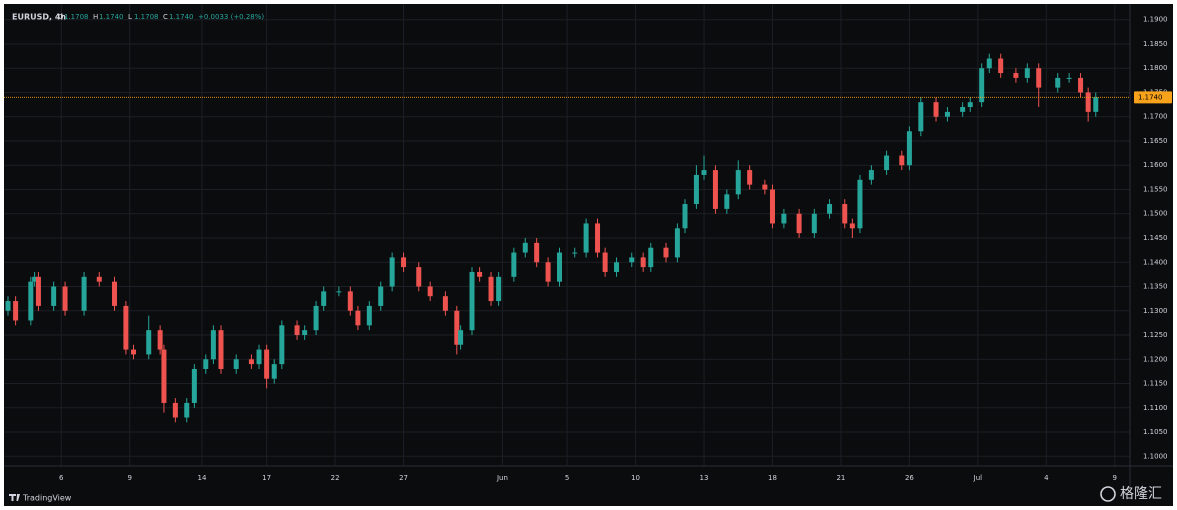 The image size is (1177, 510). I want to click on x-tick-label: 17, so click(266, 478).